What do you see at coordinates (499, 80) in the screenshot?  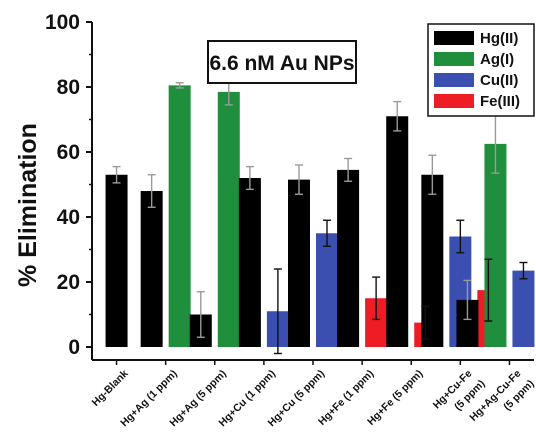 I see `legend-label-2: Cu(II)` at bounding box center [499, 80].